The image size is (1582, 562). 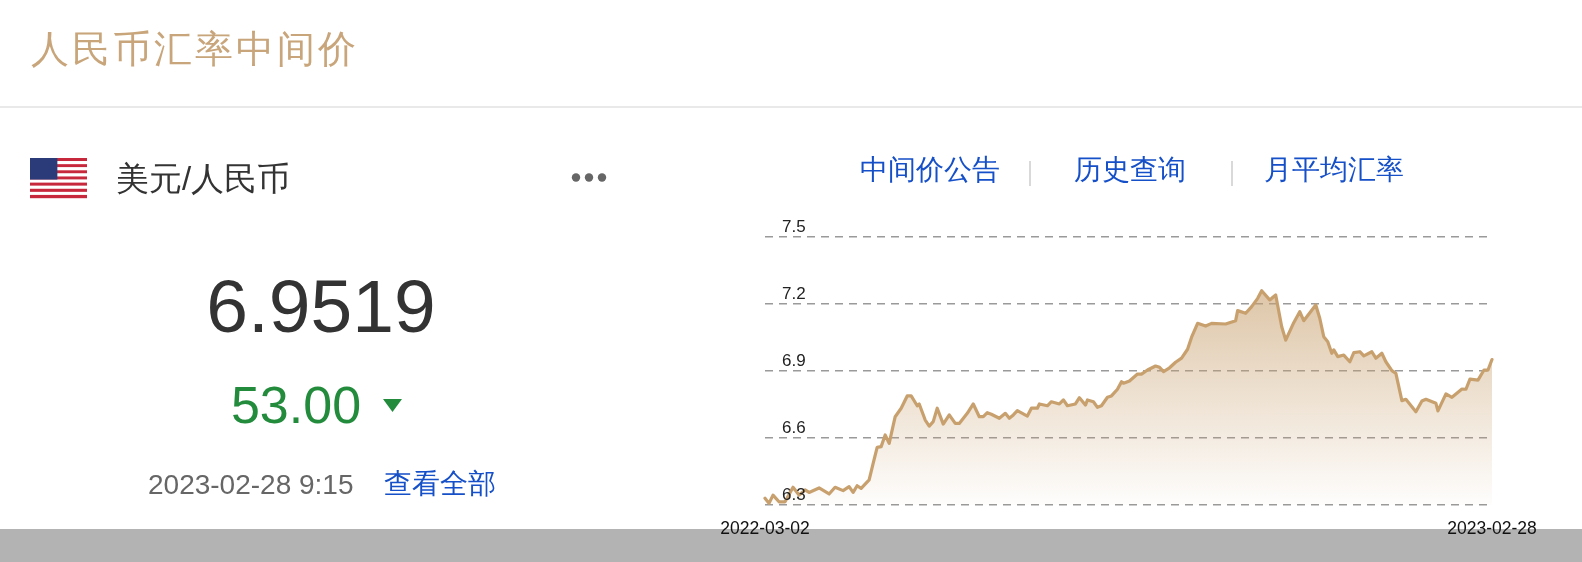 I want to click on text: 查看全部, so click(x=440, y=483).